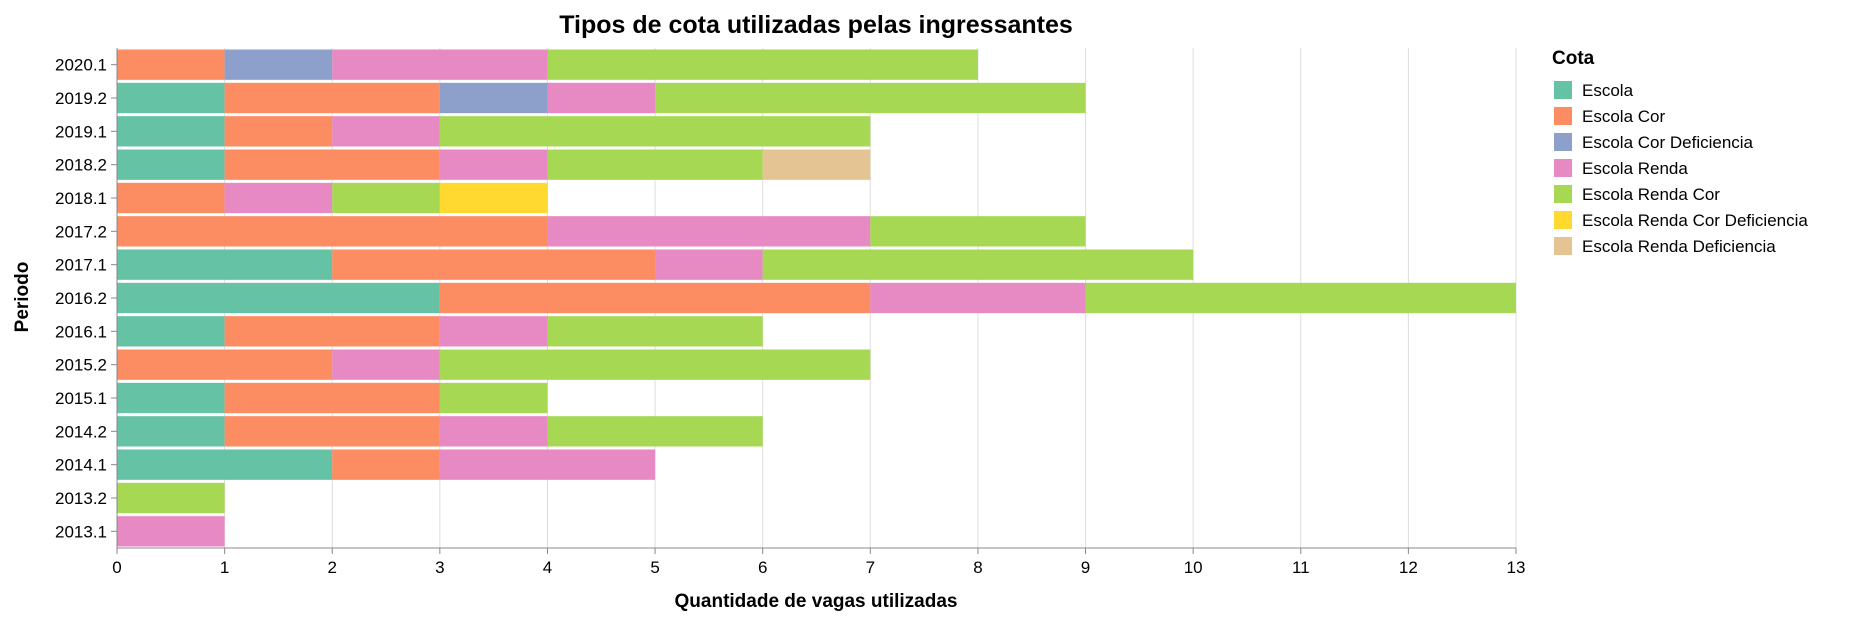 Image resolution: width=1860 pixels, height=627 pixels. Describe the element at coordinates (81, 98) in the screenshot. I see `y-tick-label: 2019.2` at that location.